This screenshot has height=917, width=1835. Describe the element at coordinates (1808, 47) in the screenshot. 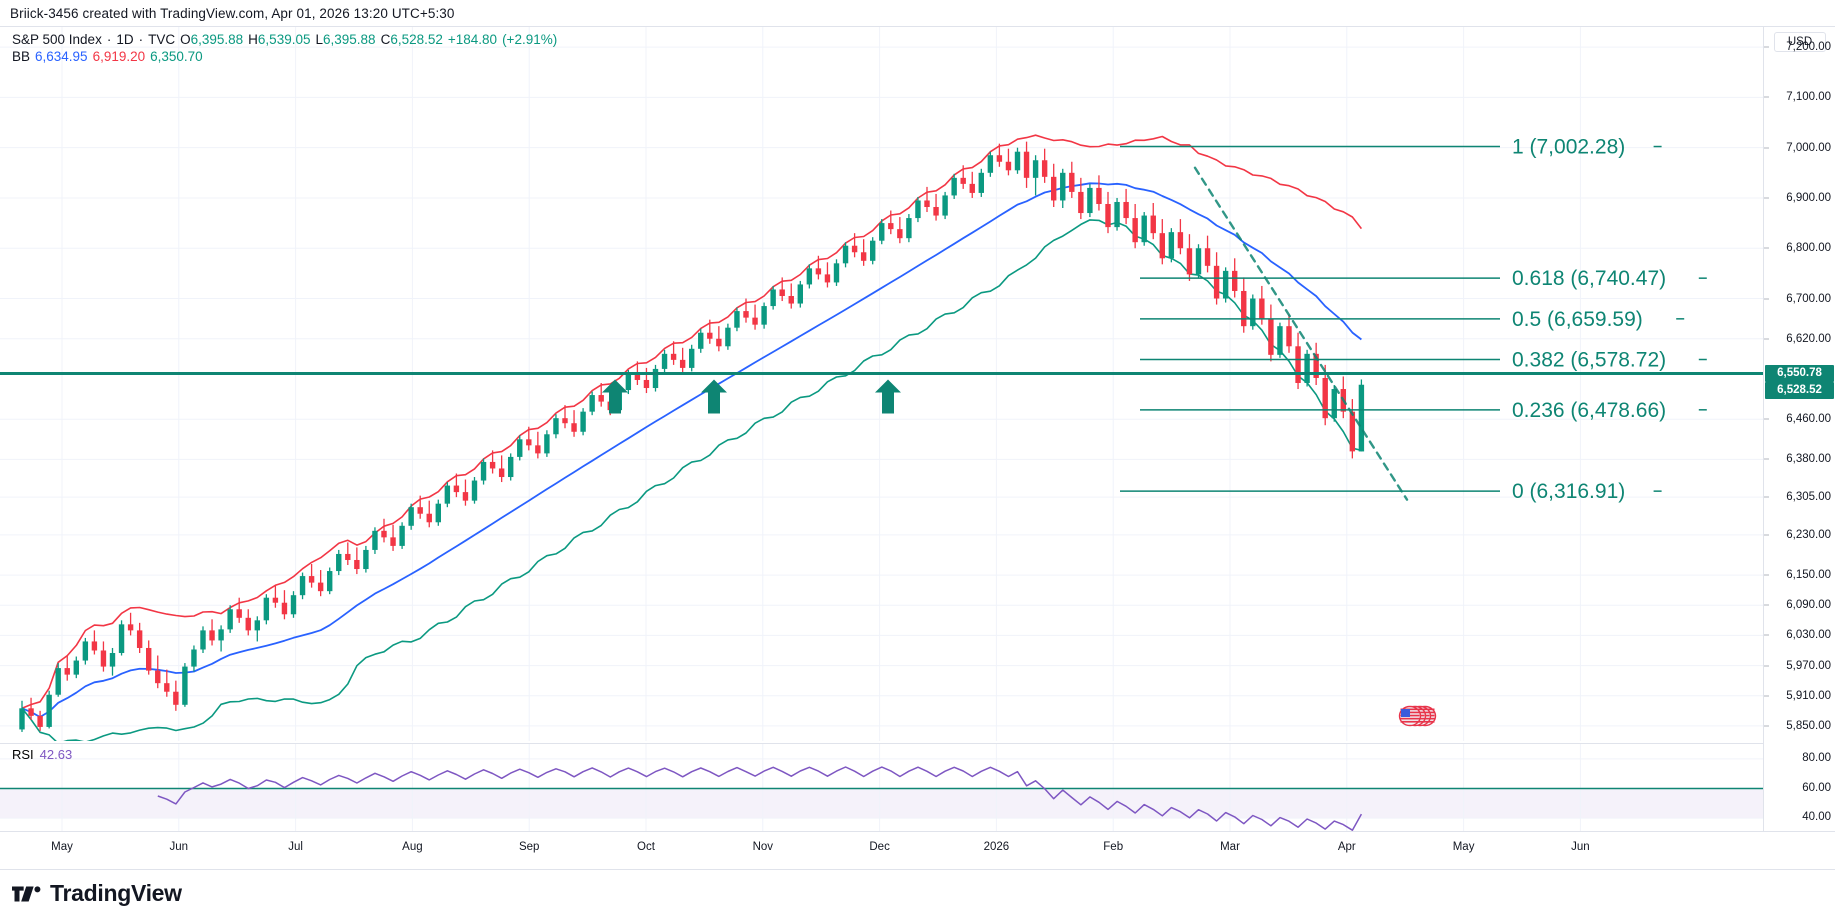

I see `price-axis-tick: 7,200.00` at that location.